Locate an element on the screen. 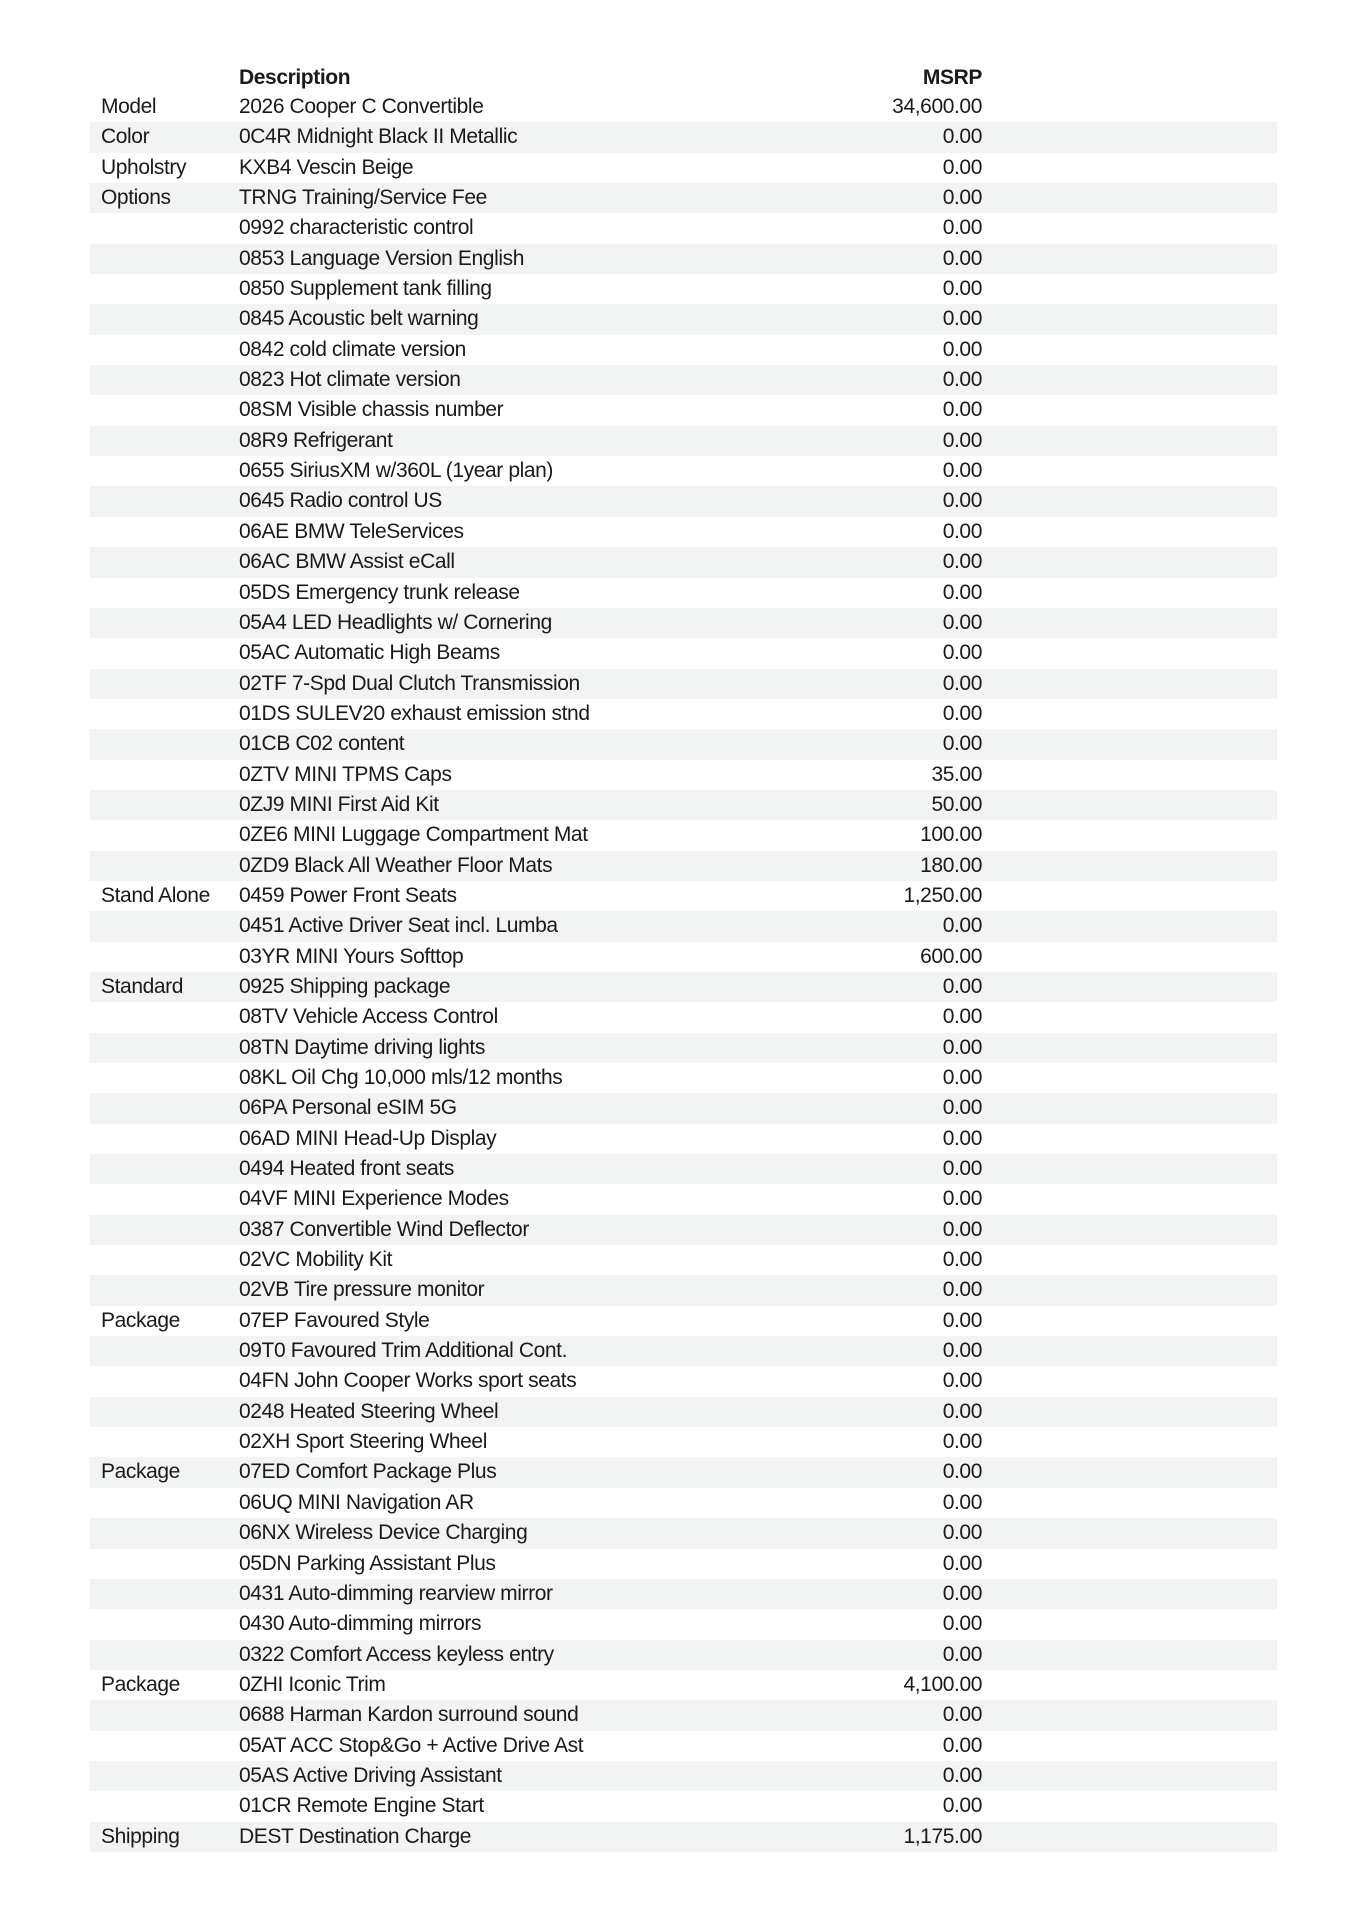 This screenshot has height=1920, width=1357. row-category: Options is located at coordinates (136, 198).